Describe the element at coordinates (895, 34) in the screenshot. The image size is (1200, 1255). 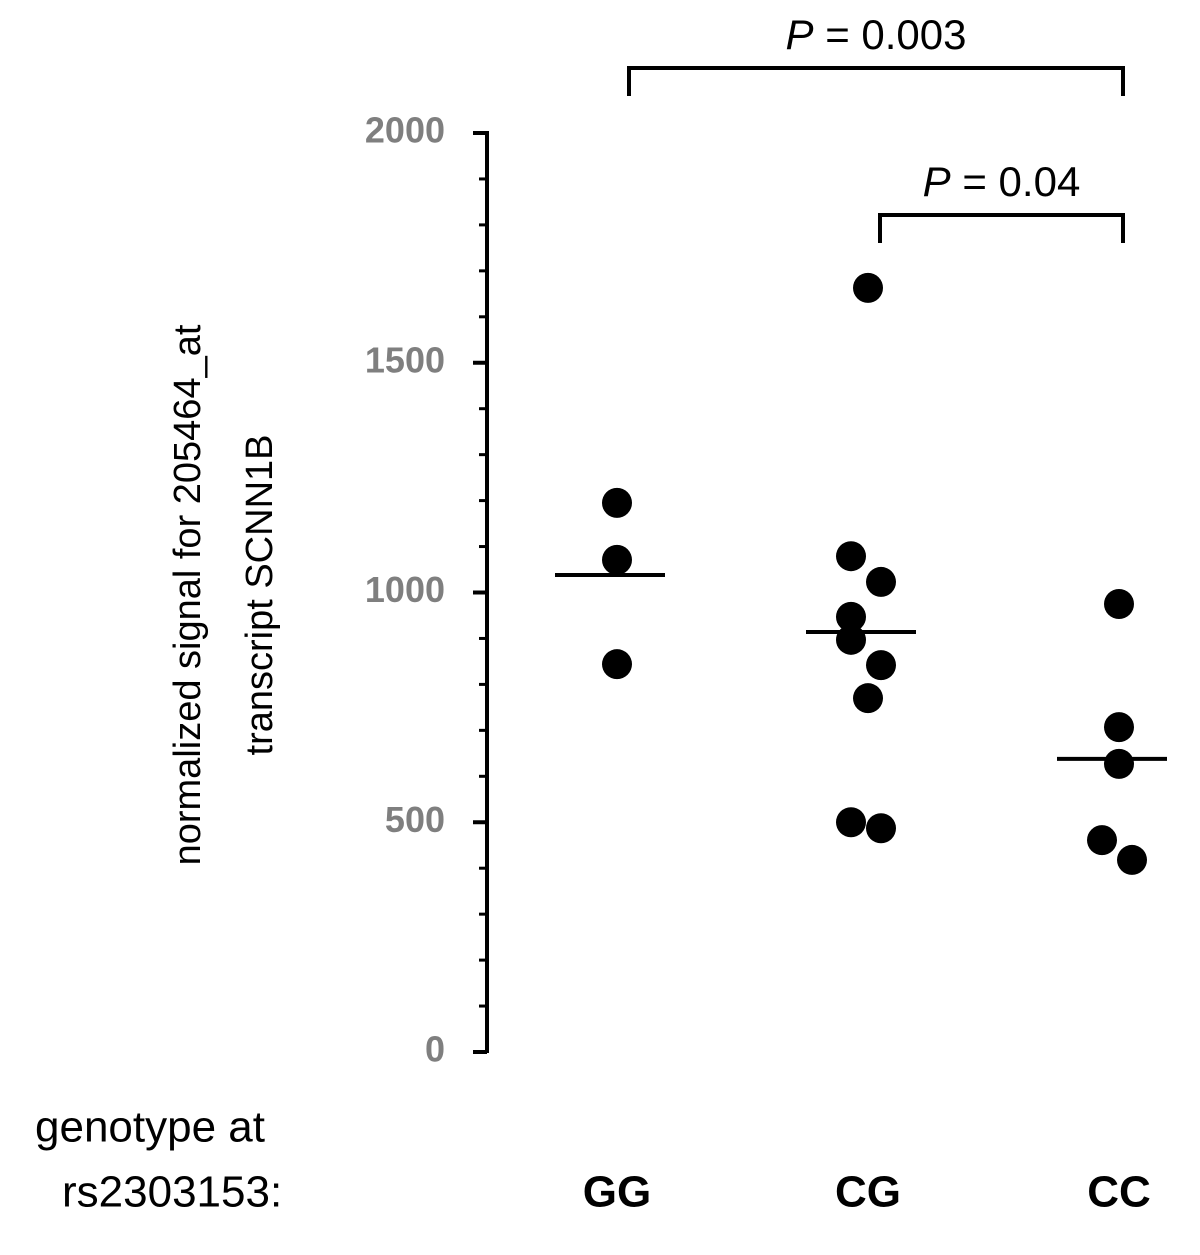
I see `p-value: = 0.003` at that location.